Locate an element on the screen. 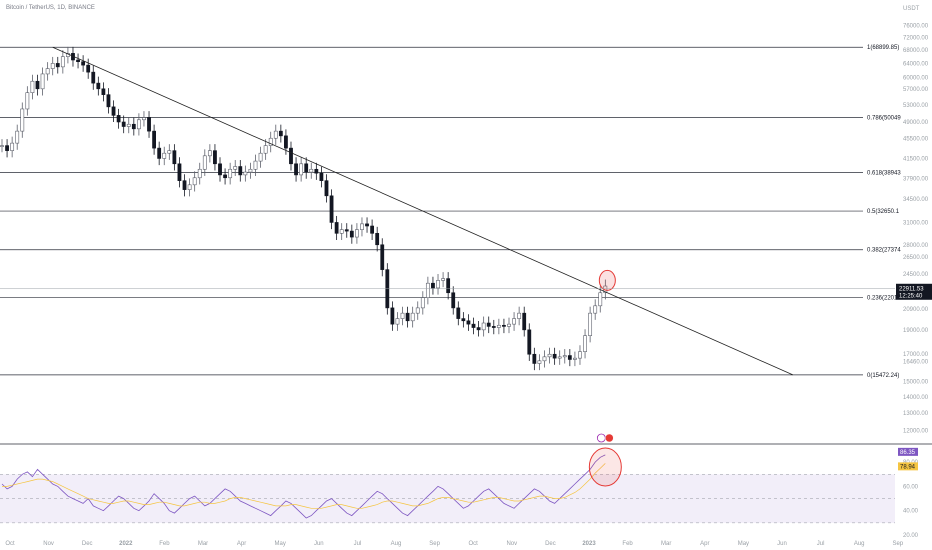 The image size is (932, 550). last-price-tag is located at coordinates (914, 291).